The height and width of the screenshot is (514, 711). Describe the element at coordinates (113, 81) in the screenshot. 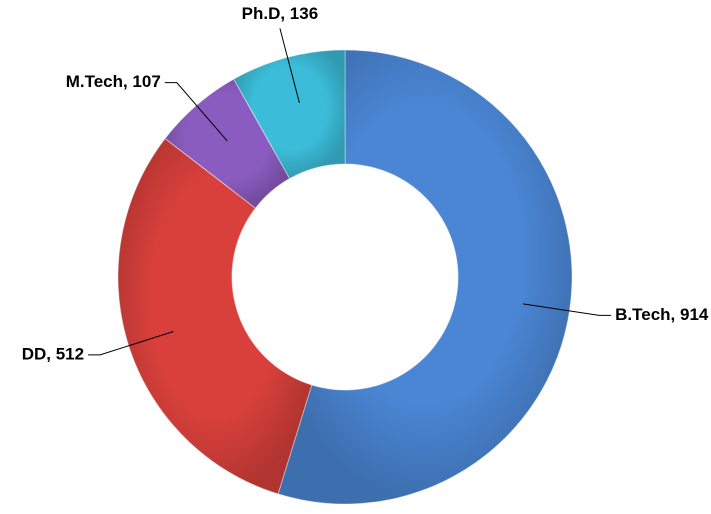

I see `data-label: M.Tech, 107` at that location.